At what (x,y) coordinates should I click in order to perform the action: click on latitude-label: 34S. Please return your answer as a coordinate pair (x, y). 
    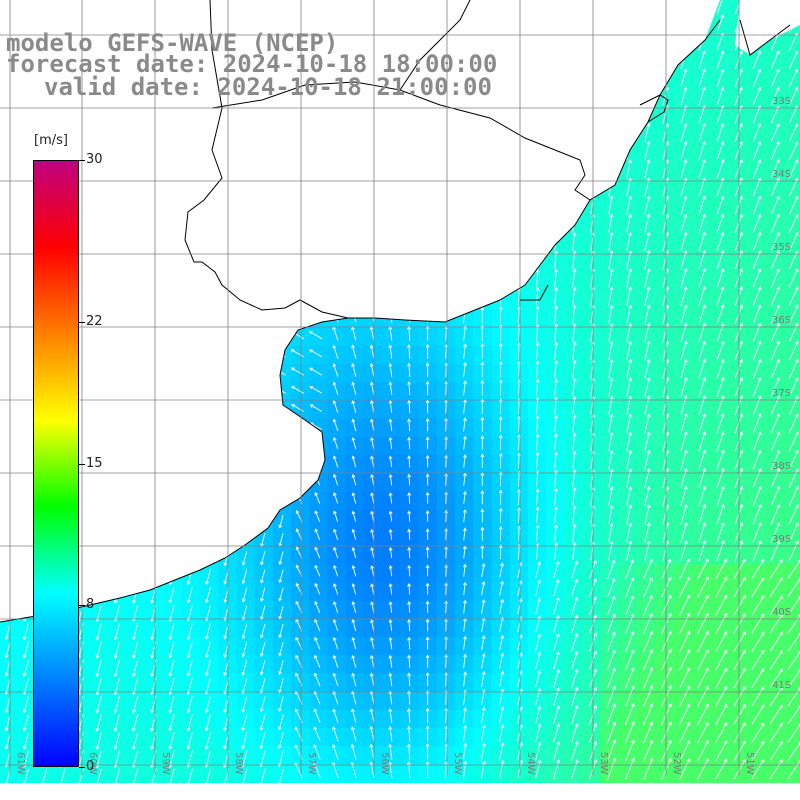
    Looking at the image, I should click on (781, 174).